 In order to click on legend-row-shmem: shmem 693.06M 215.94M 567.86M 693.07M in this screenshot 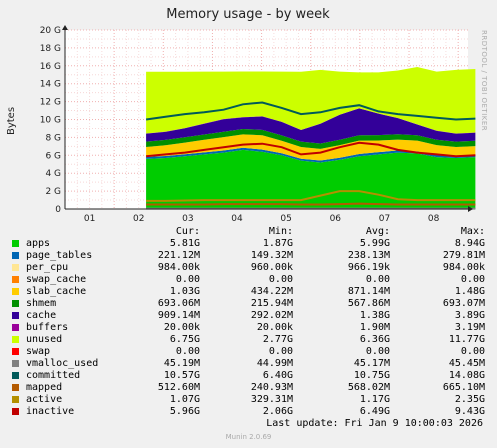, I will do `click(248, 304)`.